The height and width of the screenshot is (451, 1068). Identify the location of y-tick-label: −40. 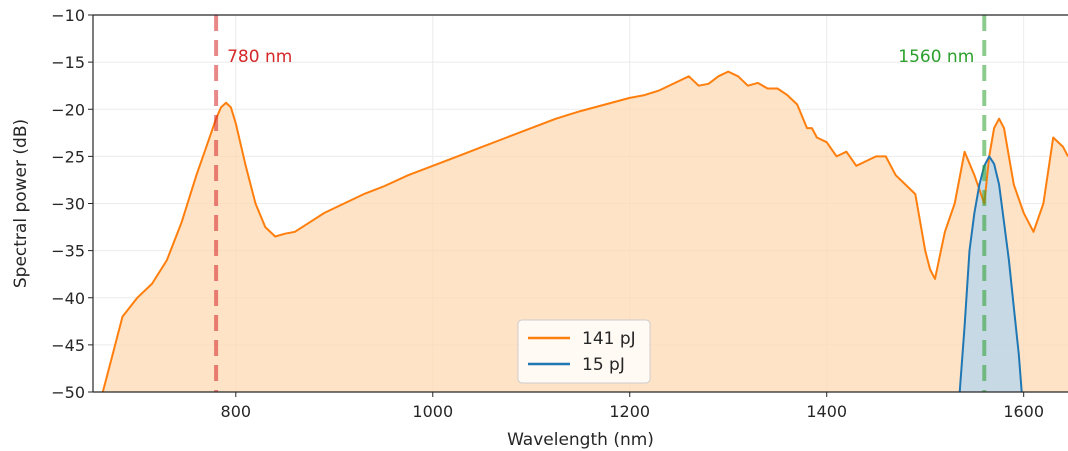
(68, 298).